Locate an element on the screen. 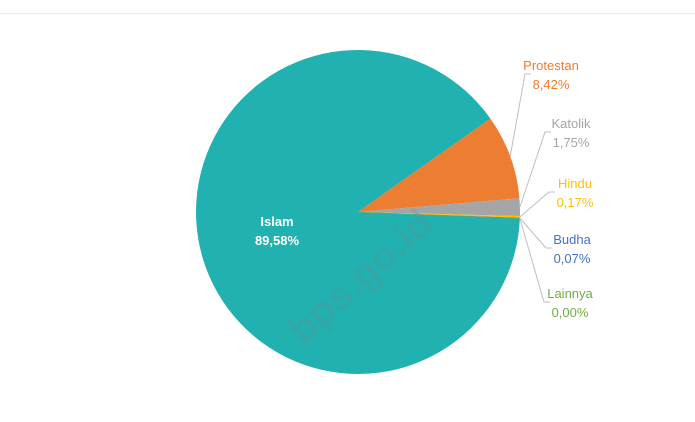 Image resolution: width=695 pixels, height=422 pixels. data-label-value: 0,07% is located at coordinates (572, 258).